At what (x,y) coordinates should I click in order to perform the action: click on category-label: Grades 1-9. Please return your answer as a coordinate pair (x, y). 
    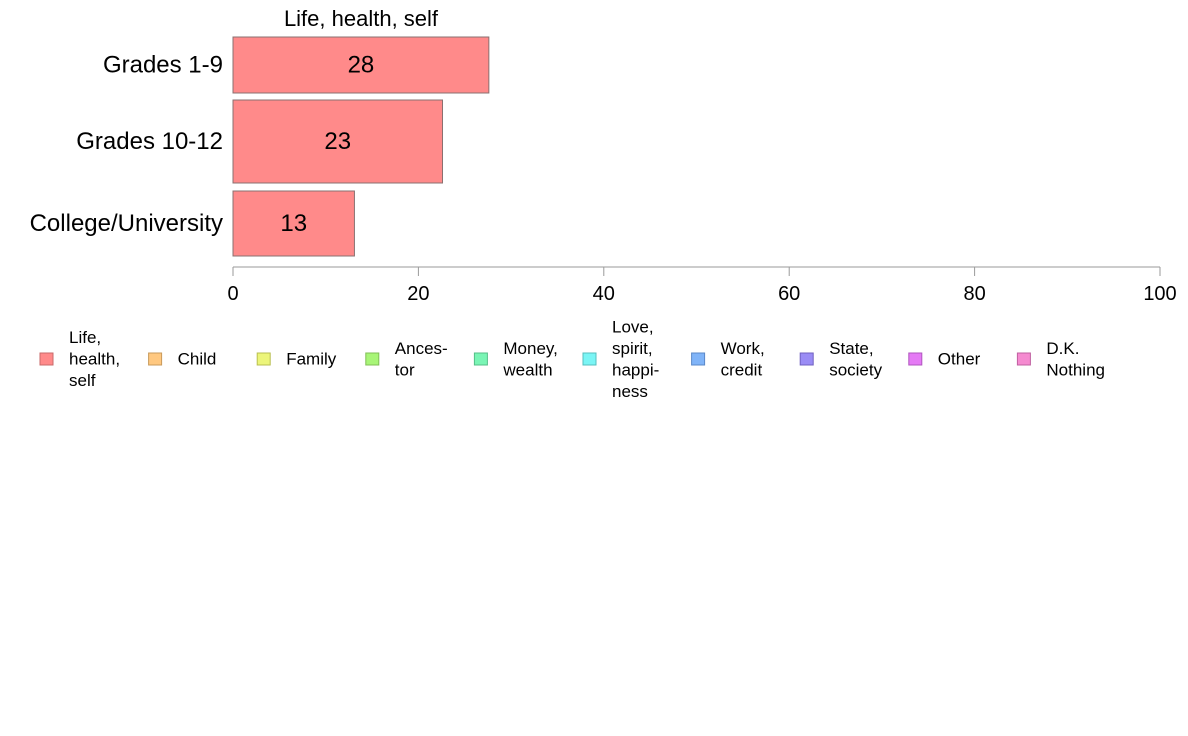
    Looking at the image, I should click on (163, 65).